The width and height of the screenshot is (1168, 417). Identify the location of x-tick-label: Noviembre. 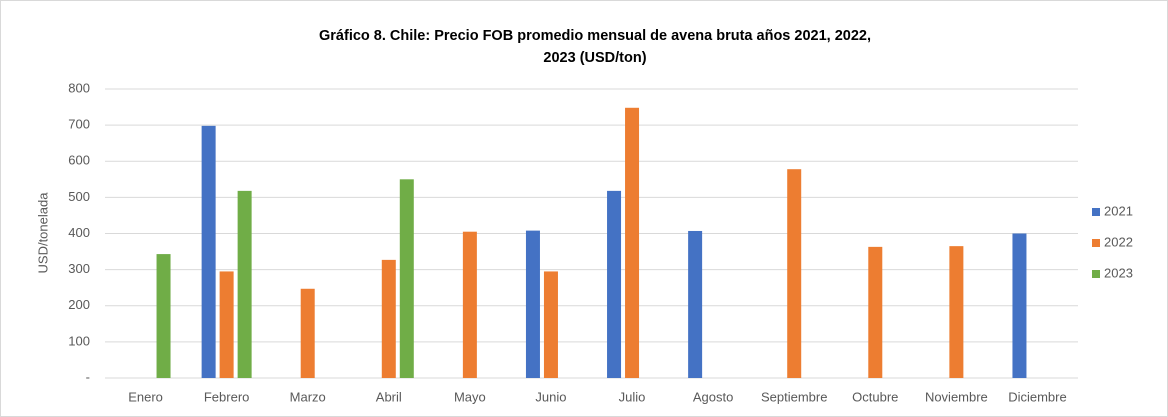
(956, 396).